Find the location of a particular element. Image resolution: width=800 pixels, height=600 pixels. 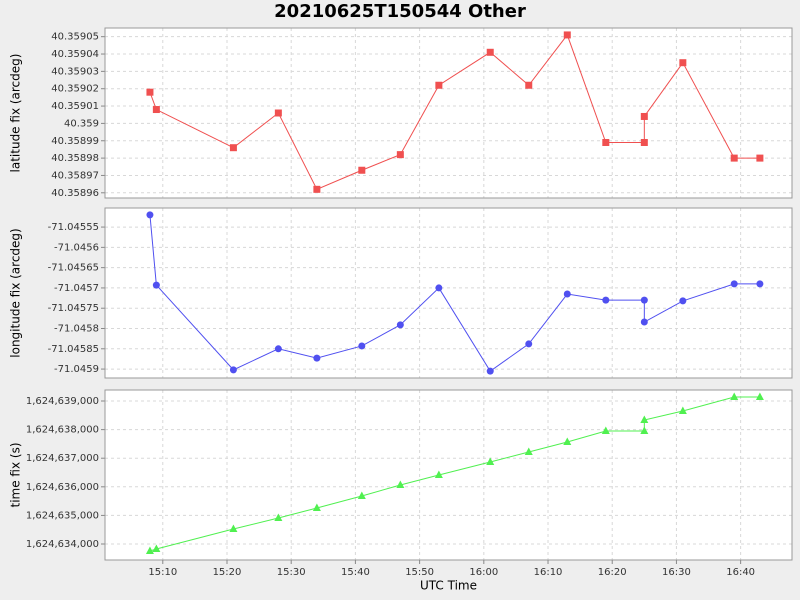

y-tick-label: -71.0458 is located at coordinates (76, 329).